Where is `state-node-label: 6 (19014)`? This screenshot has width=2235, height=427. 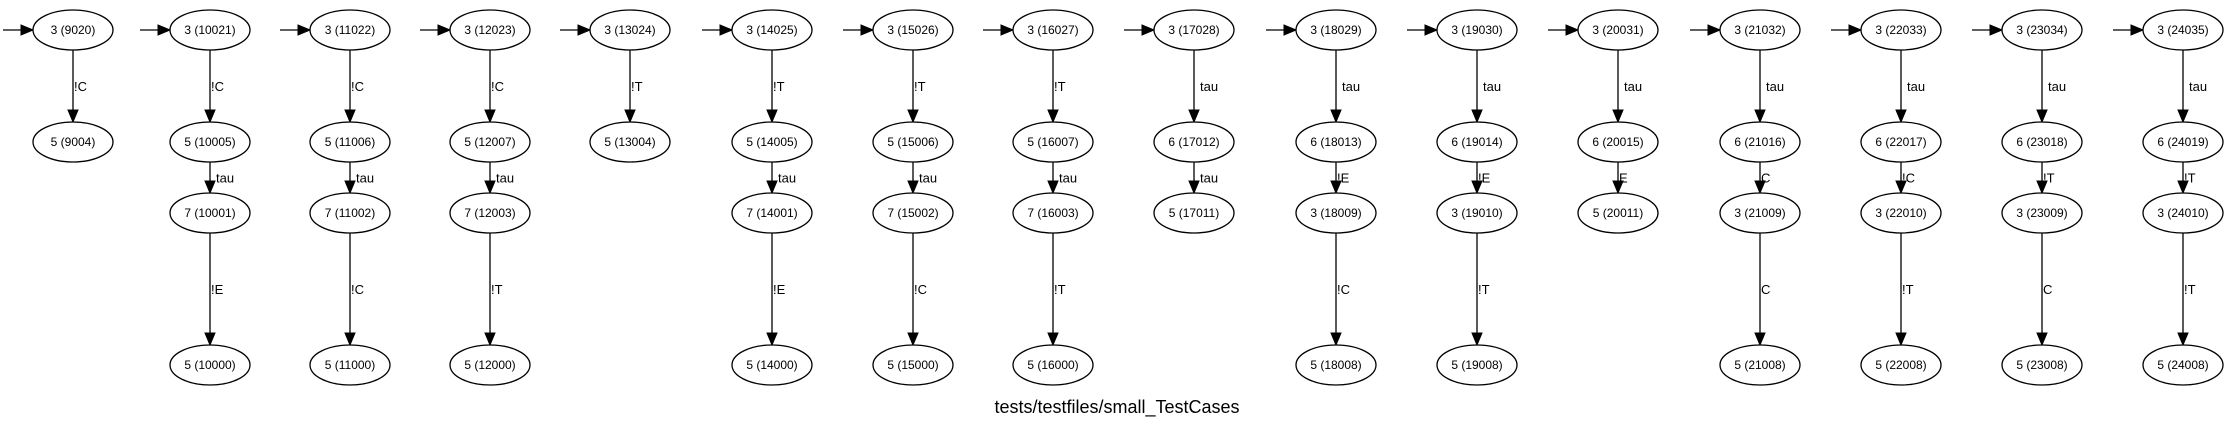
state-node-label: 6 (19014) is located at coordinates (1476, 142).